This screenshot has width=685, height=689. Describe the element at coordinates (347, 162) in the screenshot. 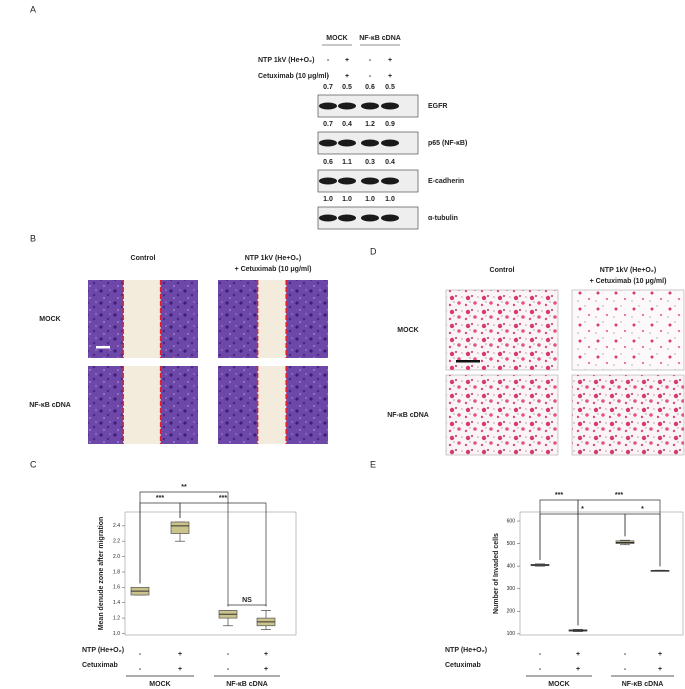

I see `quantification: 1.1` at that location.